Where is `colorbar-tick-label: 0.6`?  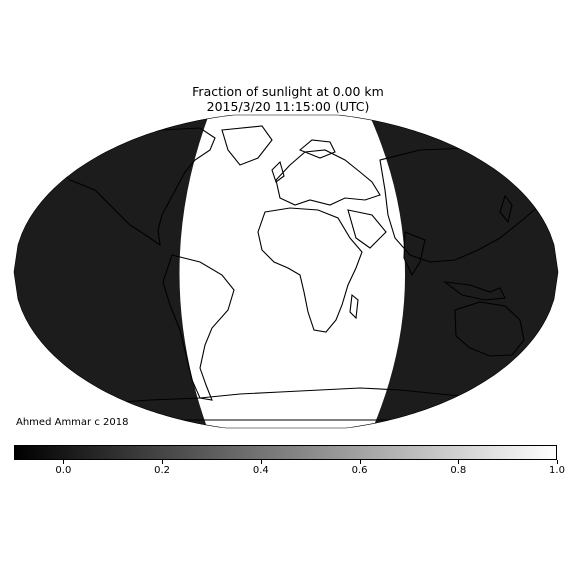
colorbar-tick-label: 0.6 is located at coordinates (359, 470).